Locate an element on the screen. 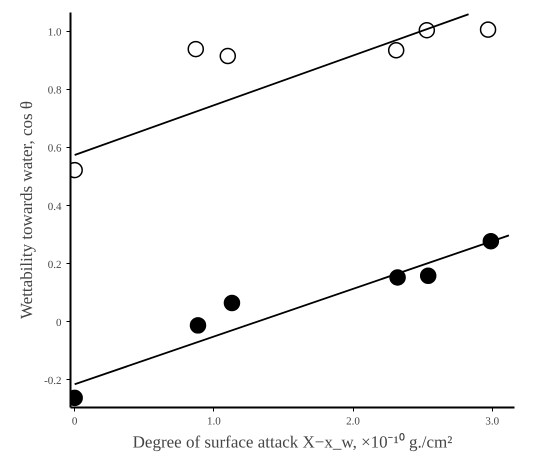 Image resolution: width=534 pixels, height=454 pixels. y-tick-label: -0.2 is located at coordinates (53, 380).